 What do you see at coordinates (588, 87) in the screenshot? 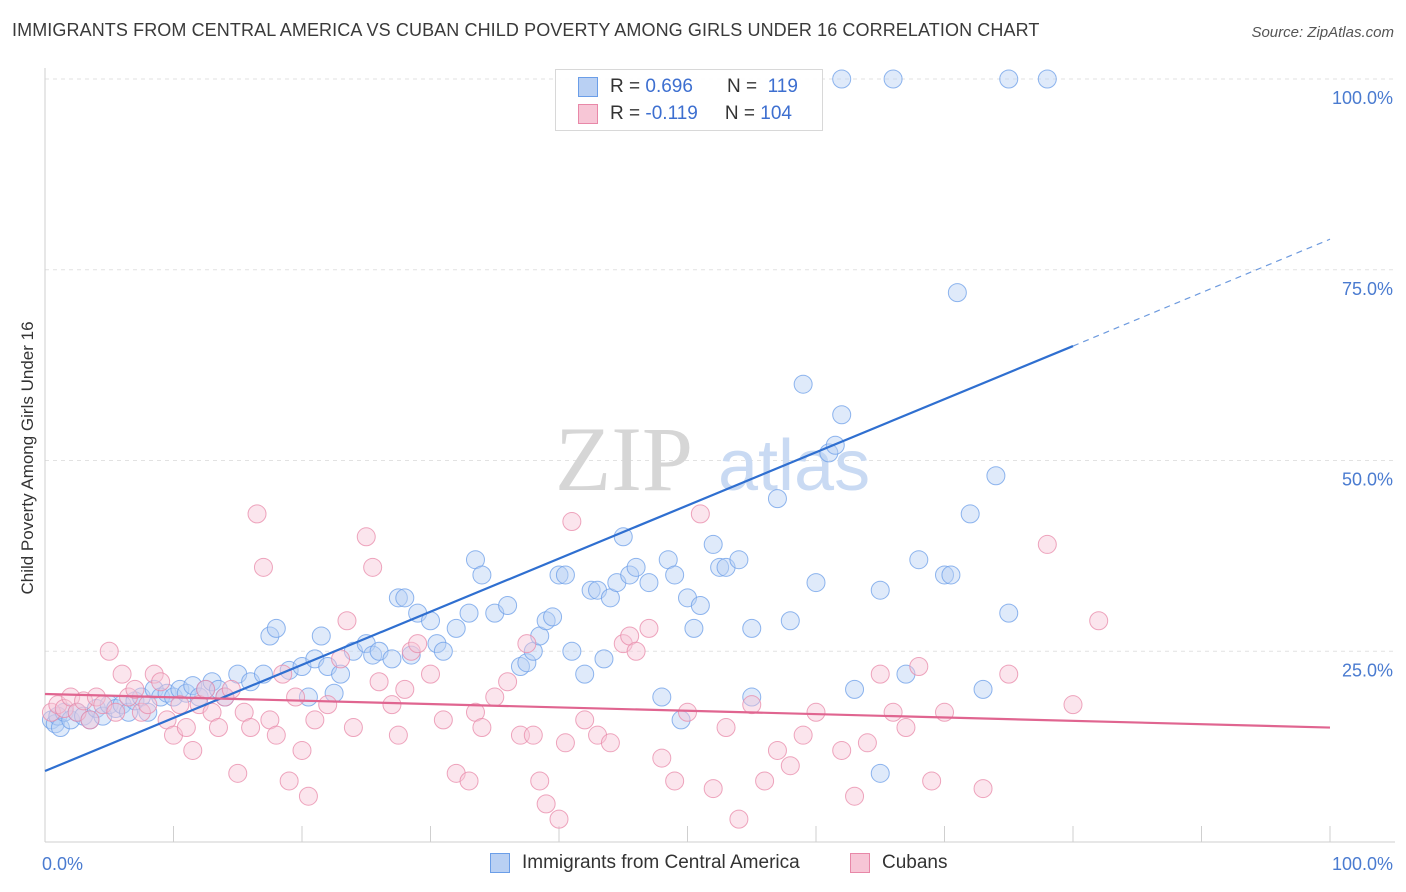
I see `legend-swatch-blue` at bounding box center [588, 87].